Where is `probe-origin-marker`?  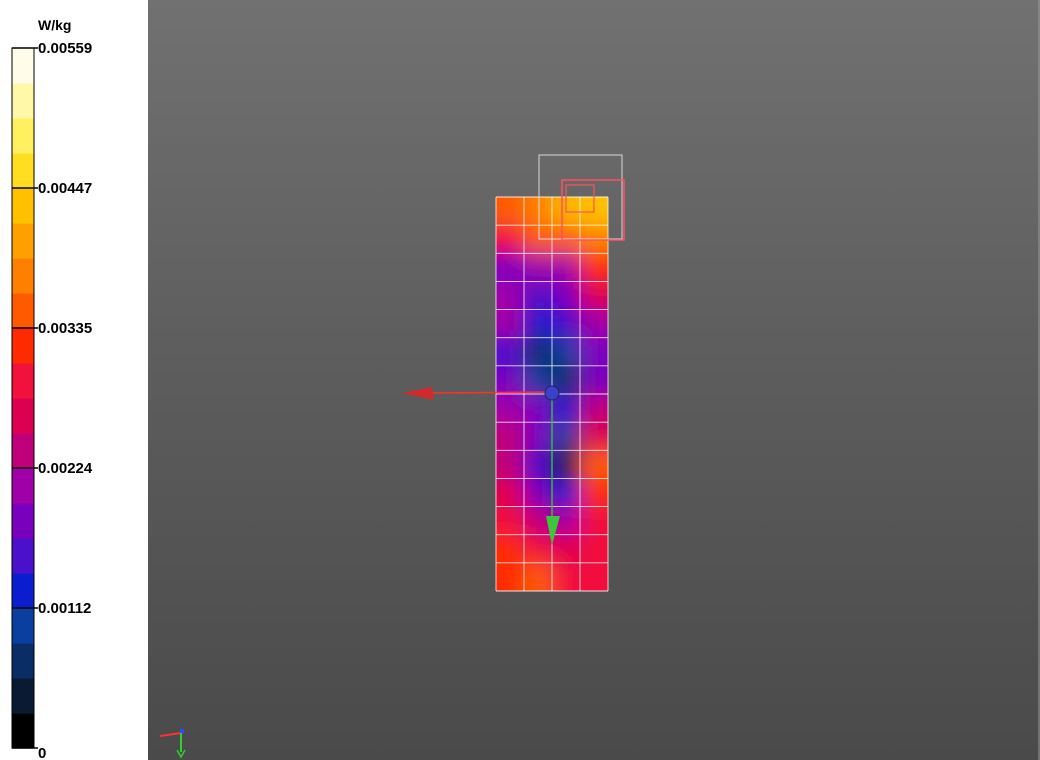 probe-origin-marker is located at coordinates (552, 393).